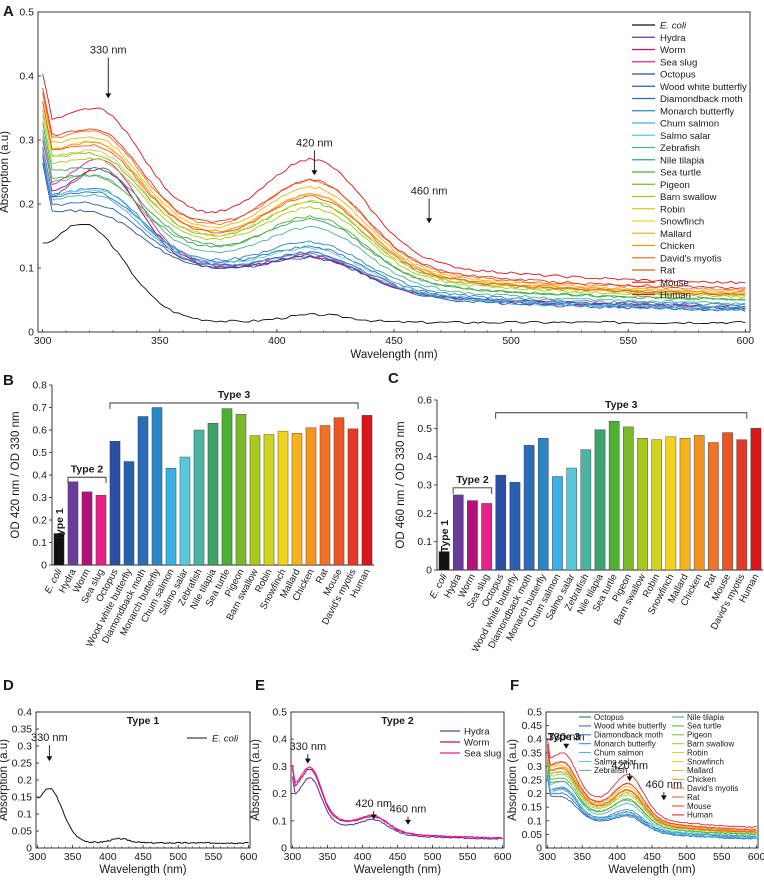 The width and height of the screenshot is (764, 895). I want to click on y-tick-label: 0.5, so click(534, 713).